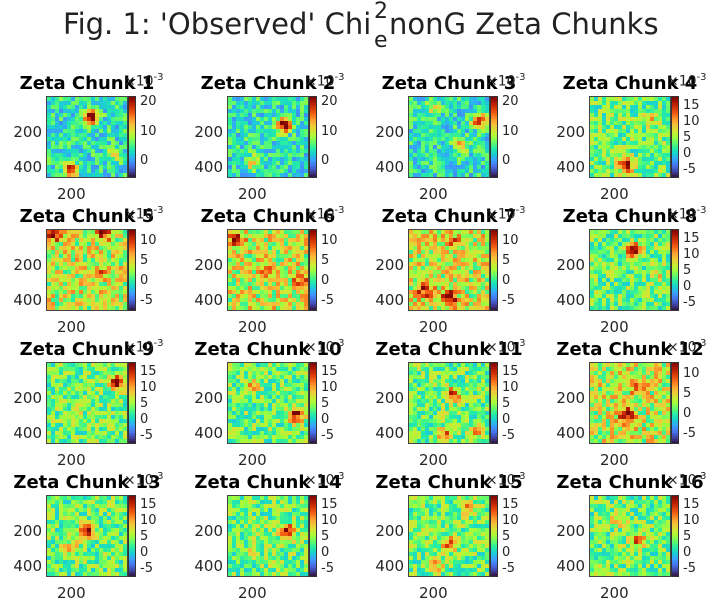 The width and height of the screenshot is (725, 607). What do you see at coordinates (506, 81) in the screenshot?
I see `colorbar-exponent: ×10⁻³` at bounding box center [506, 81].